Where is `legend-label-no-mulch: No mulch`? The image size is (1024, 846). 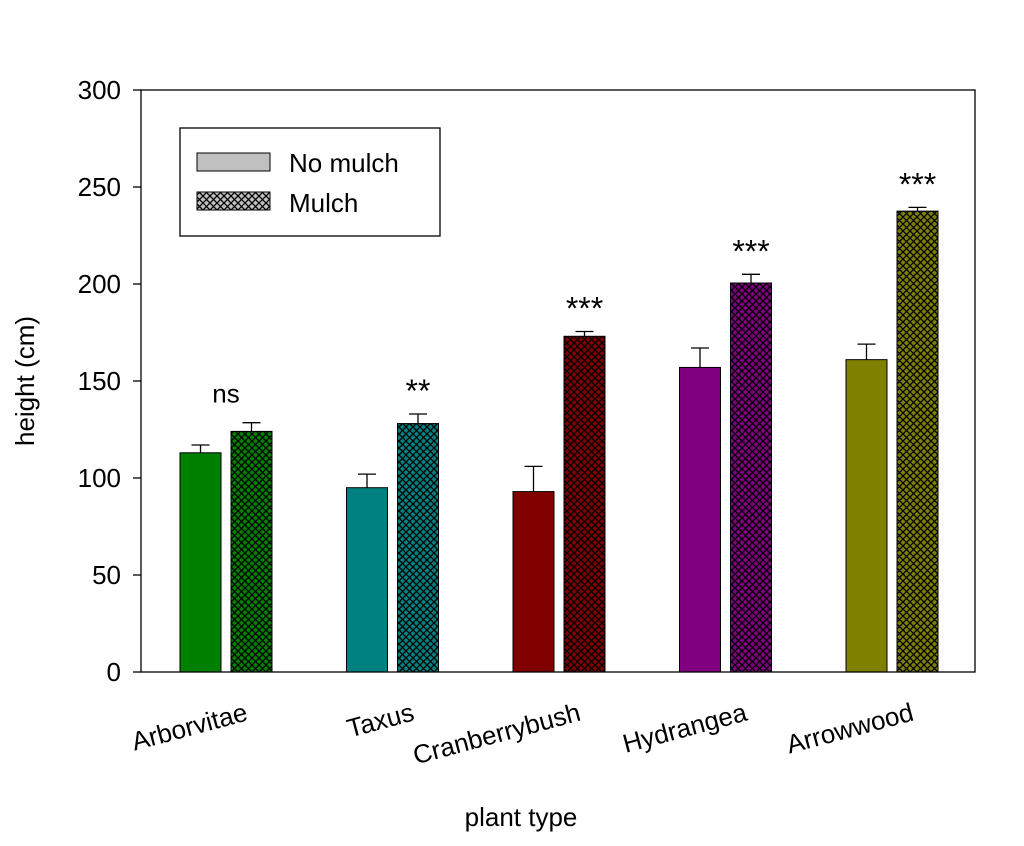
legend-label-no-mulch: No mulch is located at coordinates (344, 163).